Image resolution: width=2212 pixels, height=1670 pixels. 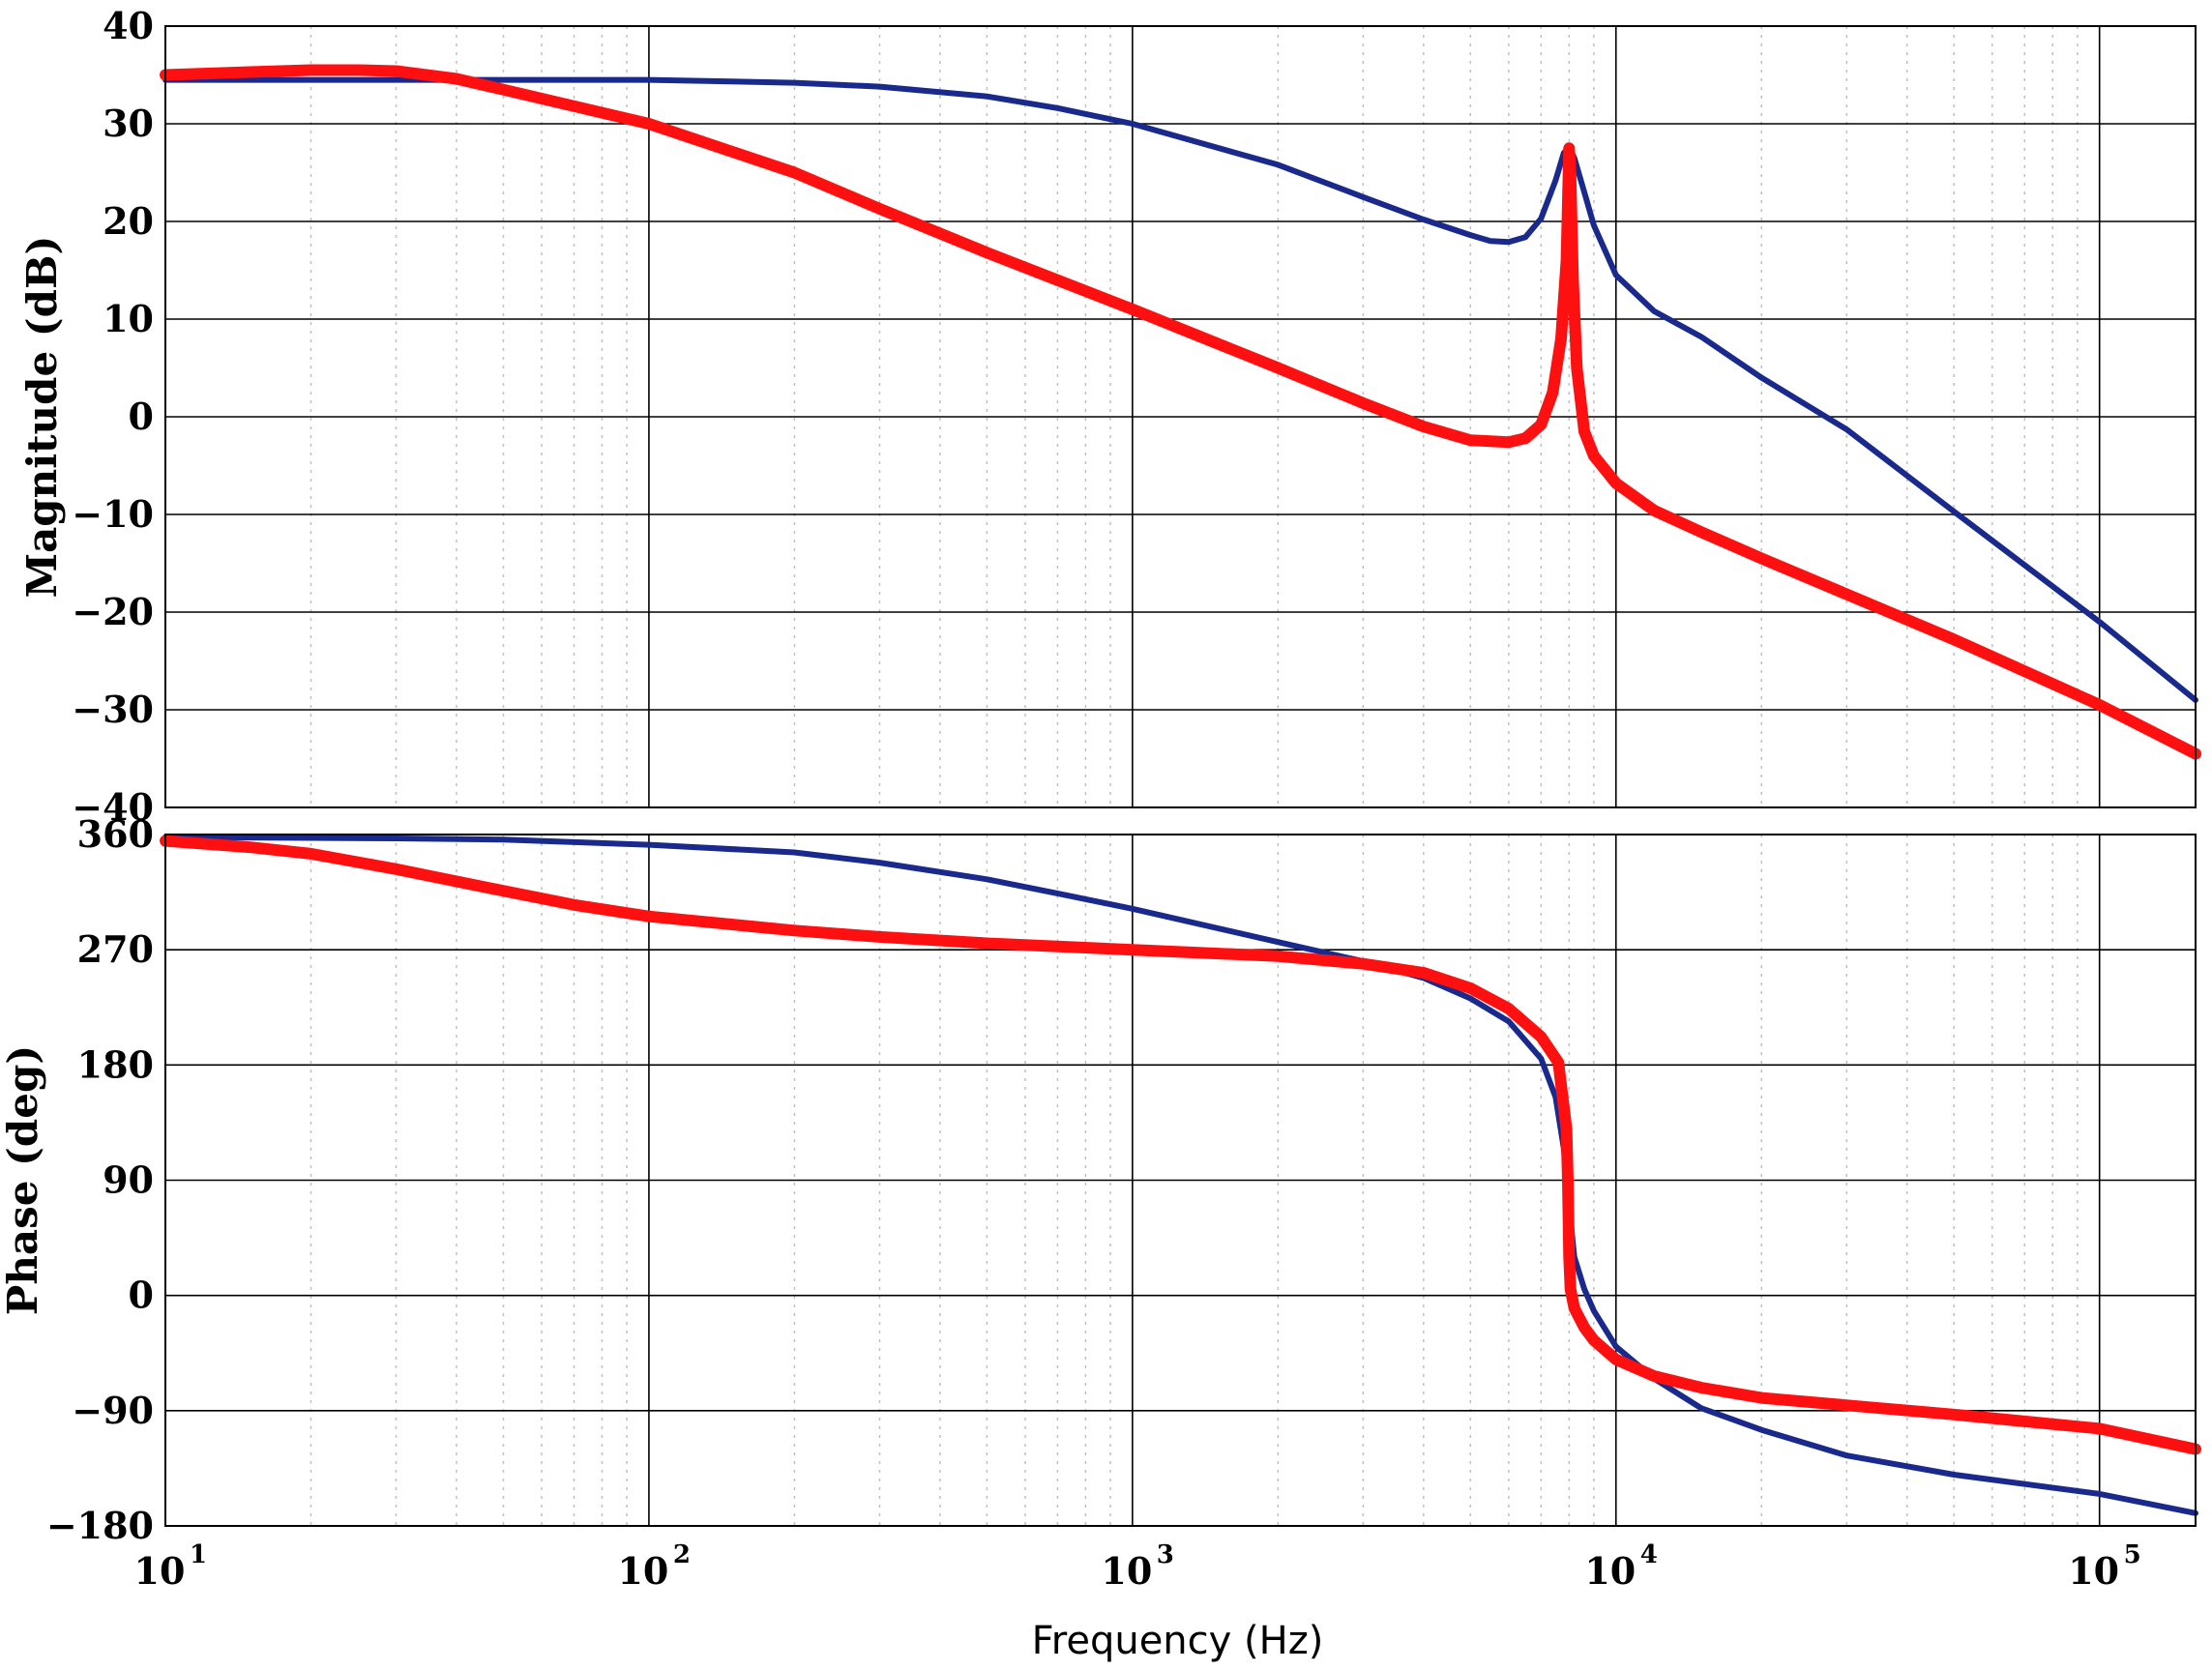 I want to click on y-tick-label: 20, so click(x=128, y=221).